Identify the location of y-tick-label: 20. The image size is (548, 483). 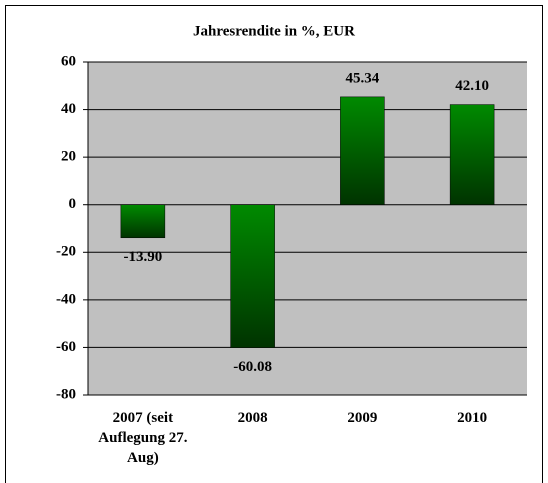
(68, 157).